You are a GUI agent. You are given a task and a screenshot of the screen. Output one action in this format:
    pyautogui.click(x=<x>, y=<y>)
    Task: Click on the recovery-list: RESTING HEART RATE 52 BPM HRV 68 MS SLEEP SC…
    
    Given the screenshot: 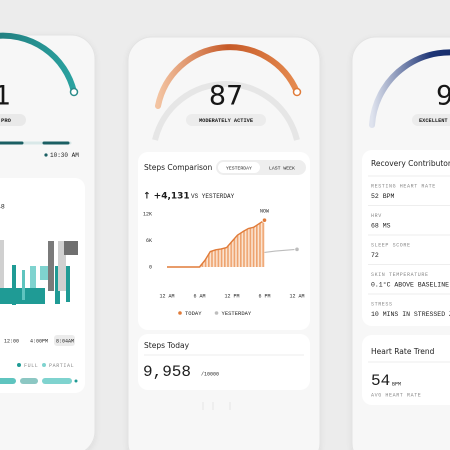 What is the action you would take?
    pyautogui.click(x=409, y=246)
    